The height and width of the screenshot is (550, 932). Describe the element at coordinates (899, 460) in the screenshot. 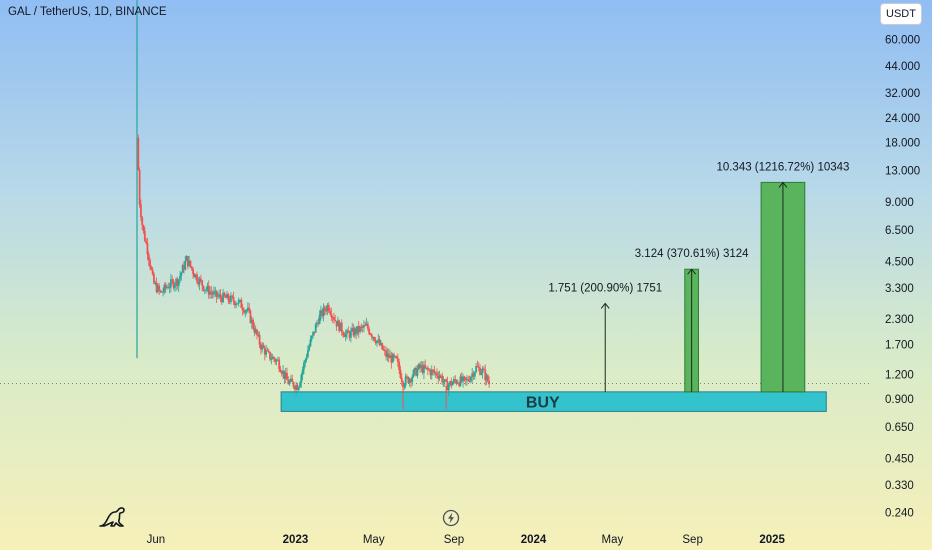

I see `y-tick-label: 0.450` at that location.